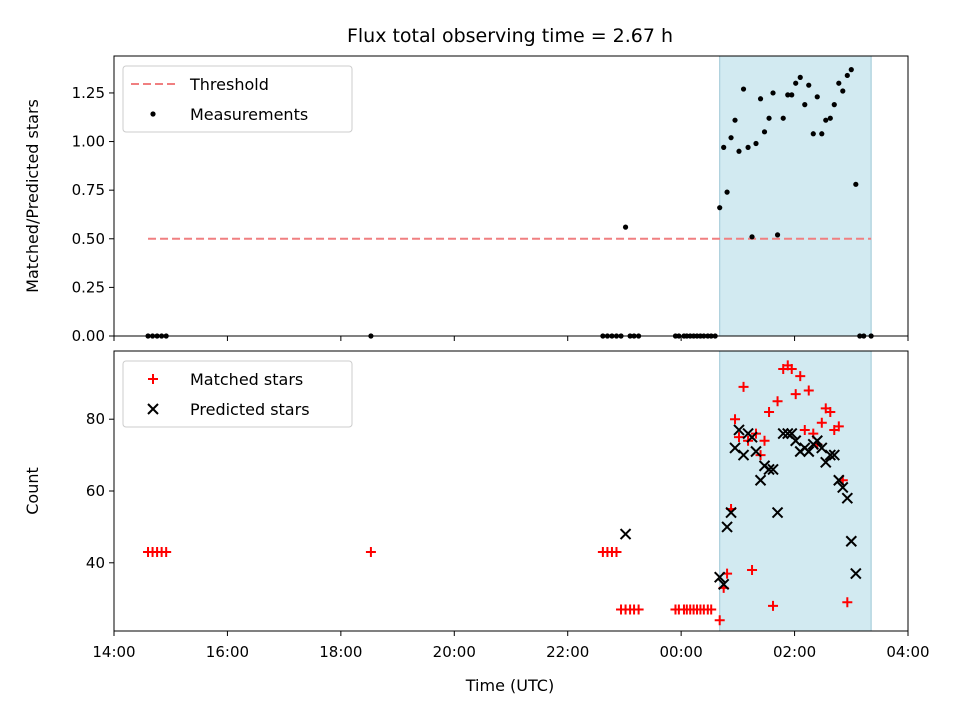 The image size is (960, 720). What do you see at coordinates (113, 652) in the screenshot?
I see `x-tick-label: 14:00` at bounding box center [113, 652].